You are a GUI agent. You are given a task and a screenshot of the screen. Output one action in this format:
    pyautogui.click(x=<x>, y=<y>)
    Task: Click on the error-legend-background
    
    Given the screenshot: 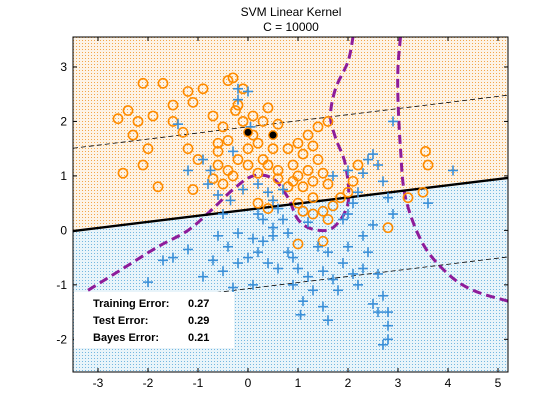 What is the action you would take?
    pyautogui.click(x=154, y=320)
    